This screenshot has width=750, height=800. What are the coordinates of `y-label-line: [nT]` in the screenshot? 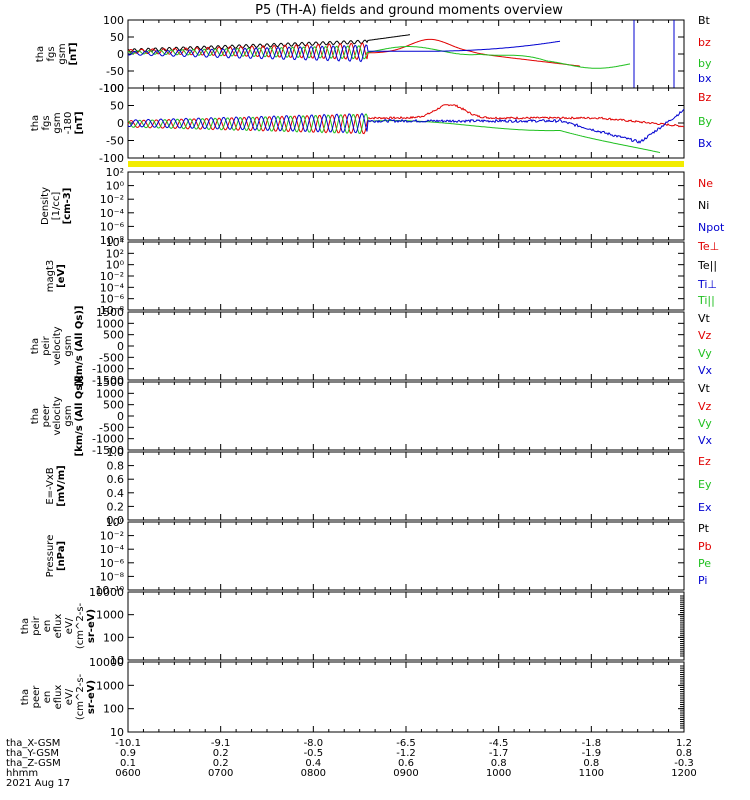 It's located at (73, 53).